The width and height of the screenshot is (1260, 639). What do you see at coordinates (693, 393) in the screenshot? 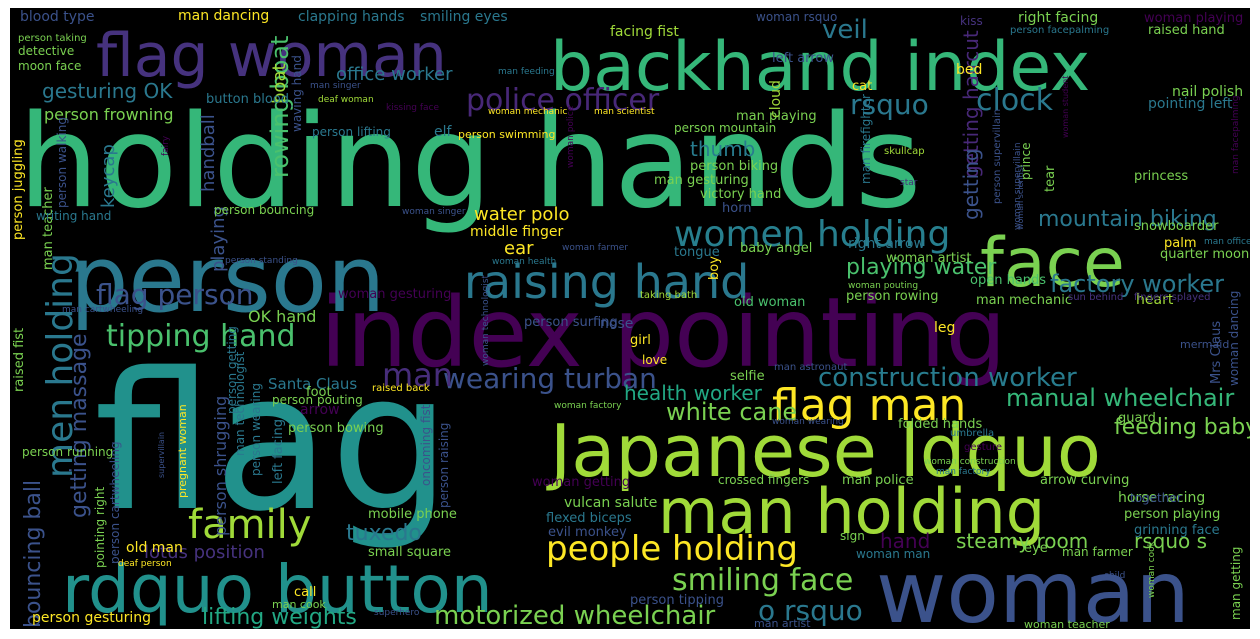
I see `word-health-worker: health worker` at bounding box center [693, 393].